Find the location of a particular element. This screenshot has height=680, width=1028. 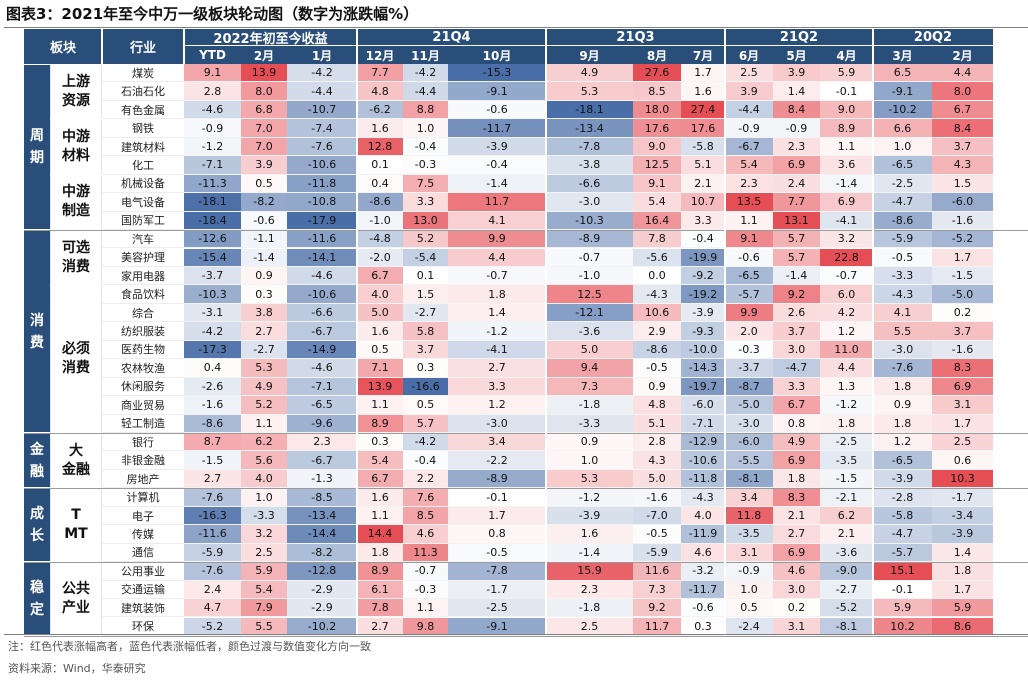

value-cell: 2.9 is located at coordinates (657, 331).